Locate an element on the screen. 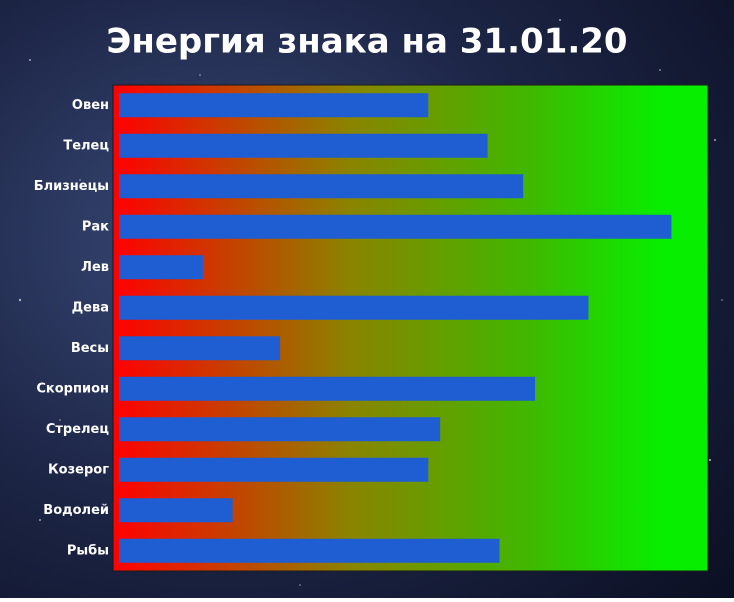 The image size is (734, 602). y-tick-label: Рыбы is located at coordinates (88, 550).